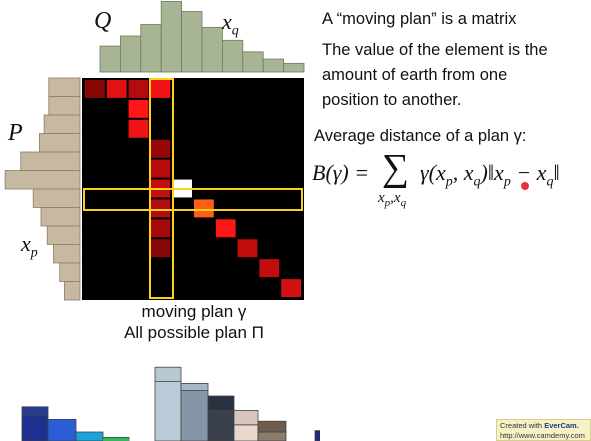  I want to click on line-average-distance: Average distance of a plan γ:, so click(420, 136).